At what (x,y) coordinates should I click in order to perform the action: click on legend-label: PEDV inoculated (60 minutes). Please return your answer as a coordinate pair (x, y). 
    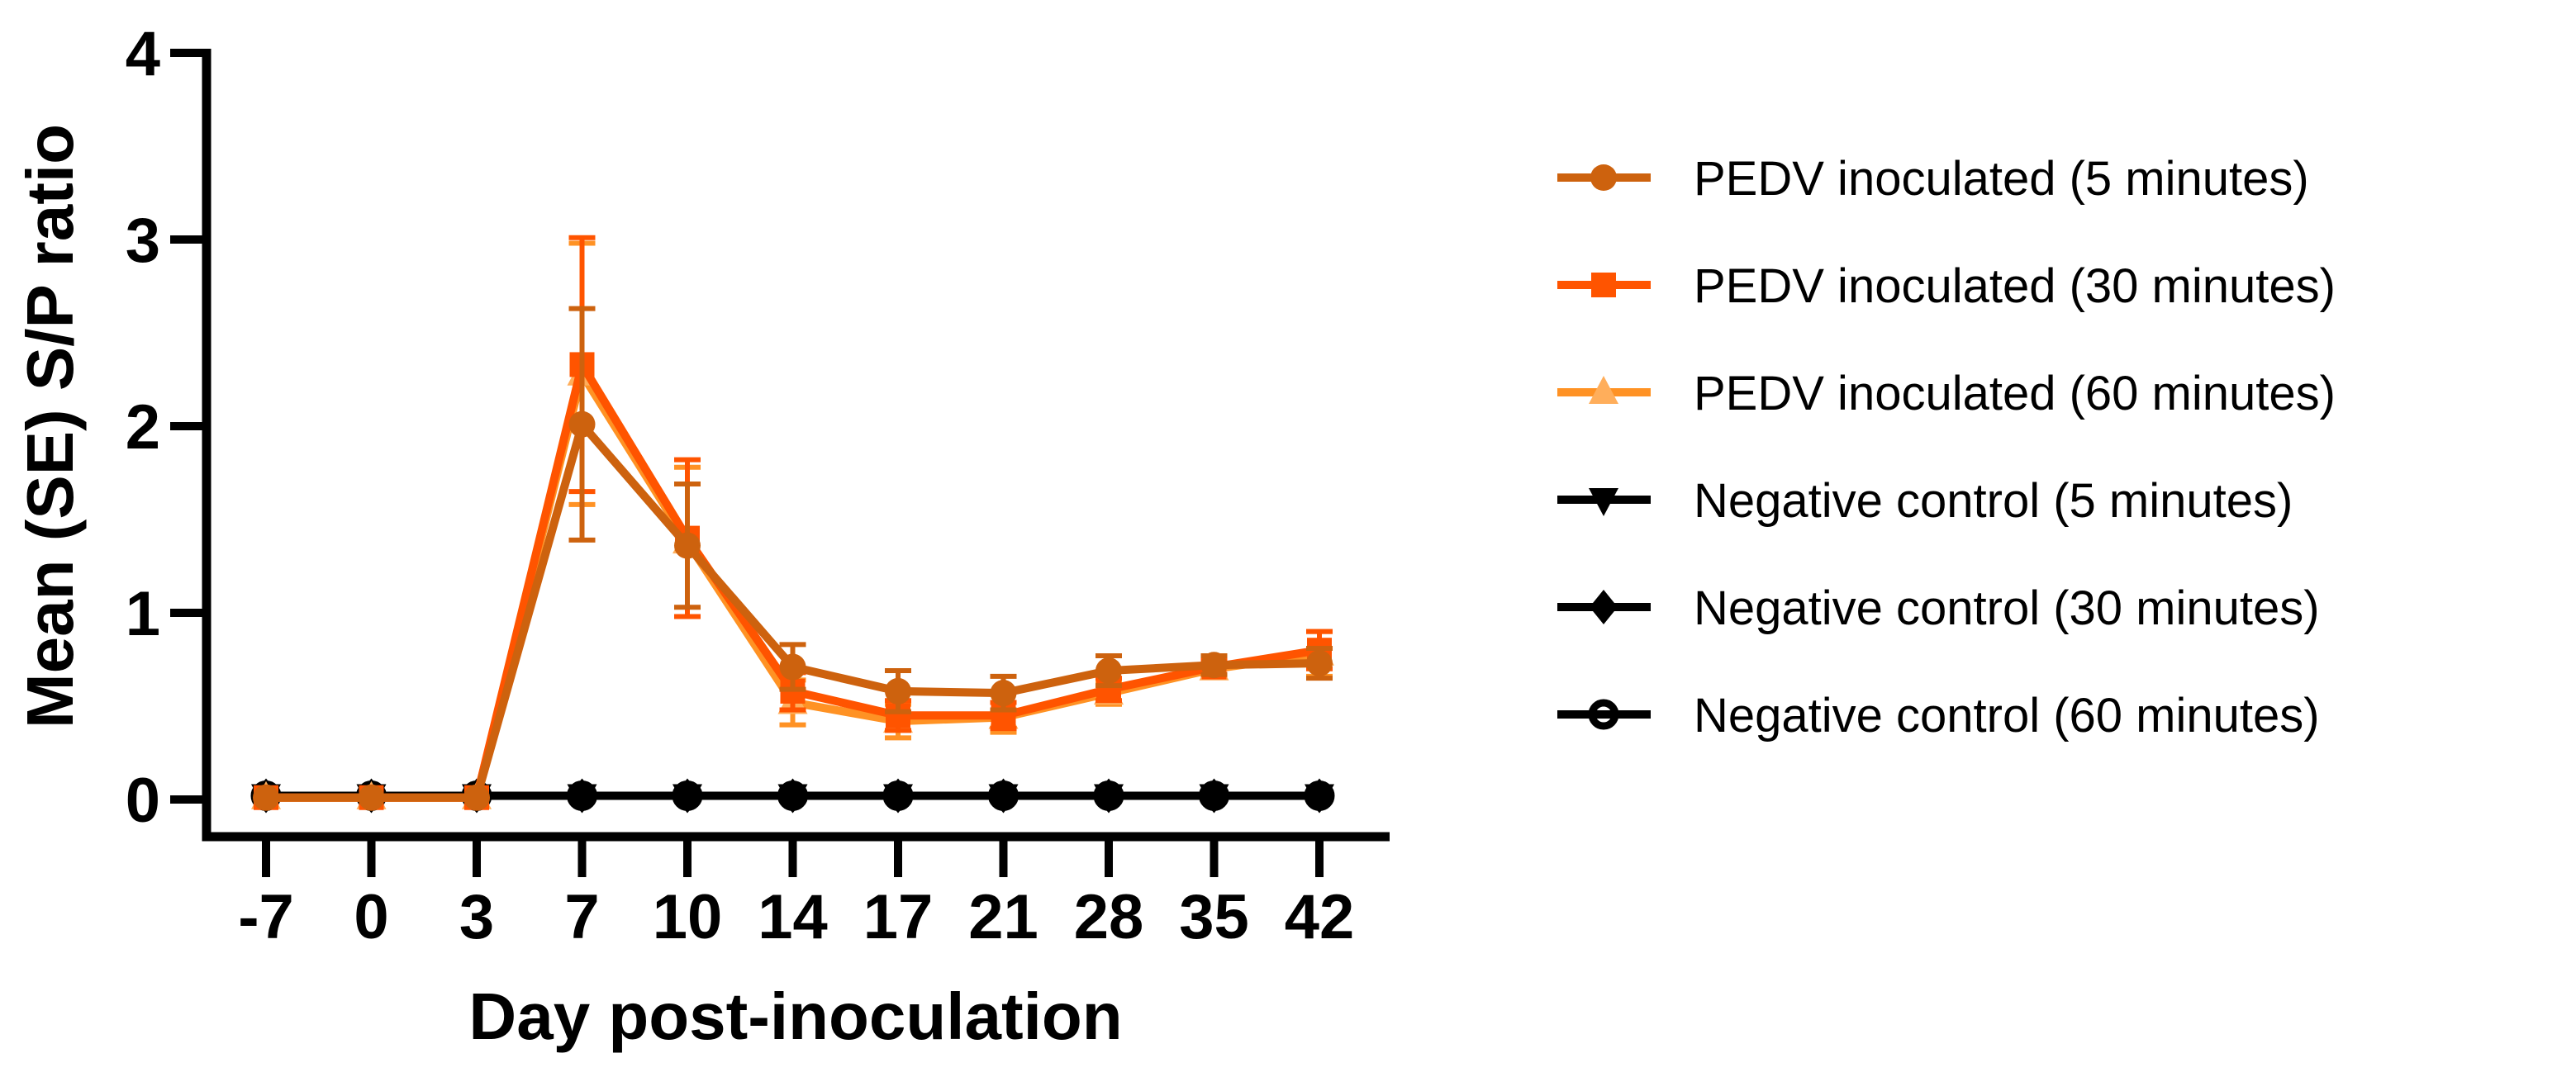
    Looking at the image, I should click on (2015, 393).